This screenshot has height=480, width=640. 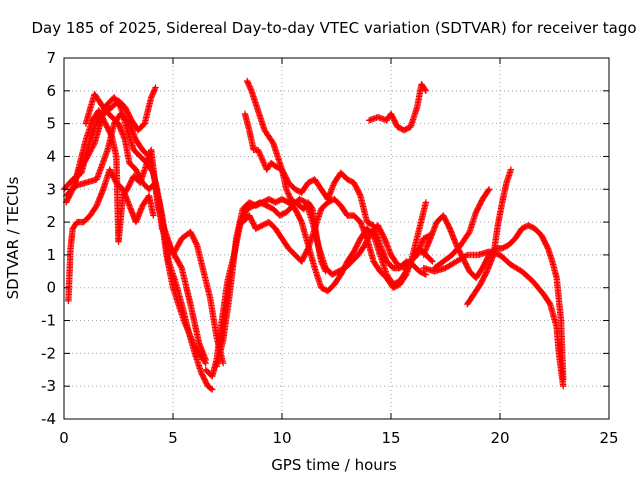 I want to click on y-tick-label: -1, so click(x=48, y=321).